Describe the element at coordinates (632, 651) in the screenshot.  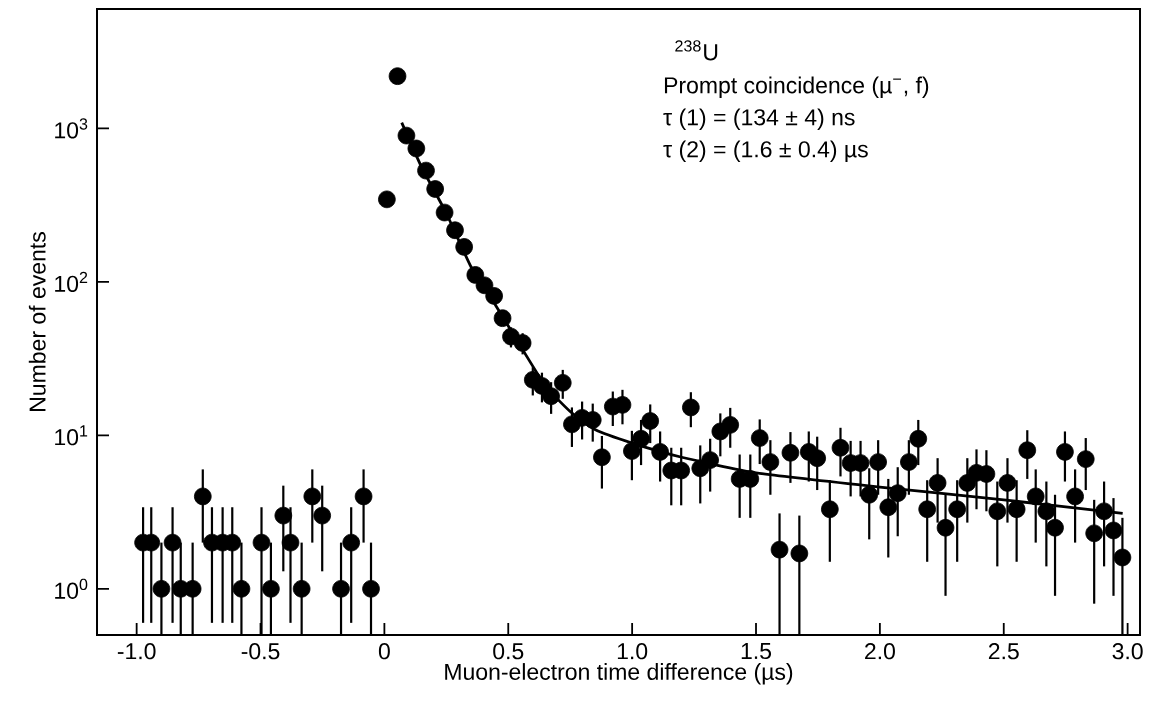
I see `x-tick-label: 1.0` at that location.